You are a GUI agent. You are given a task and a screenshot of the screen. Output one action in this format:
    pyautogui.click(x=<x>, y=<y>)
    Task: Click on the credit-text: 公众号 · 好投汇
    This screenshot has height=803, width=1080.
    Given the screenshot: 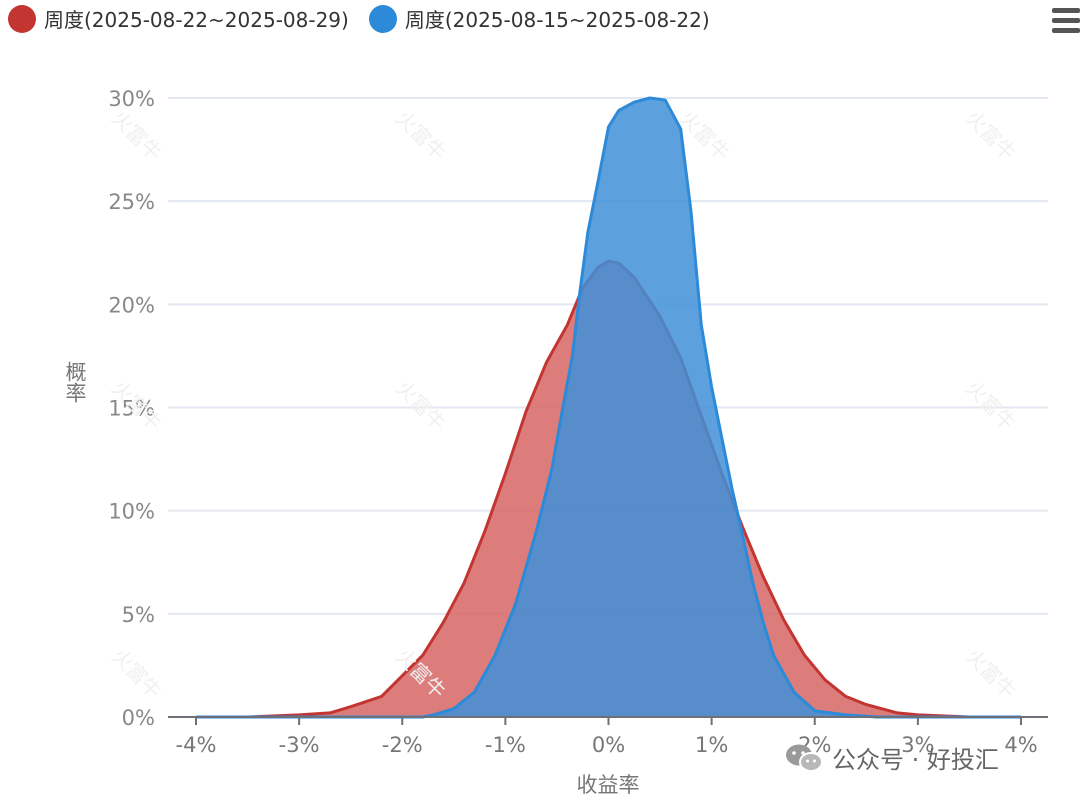 What is the action you would take?
    pyautogui.click(x=915, y=760)
    